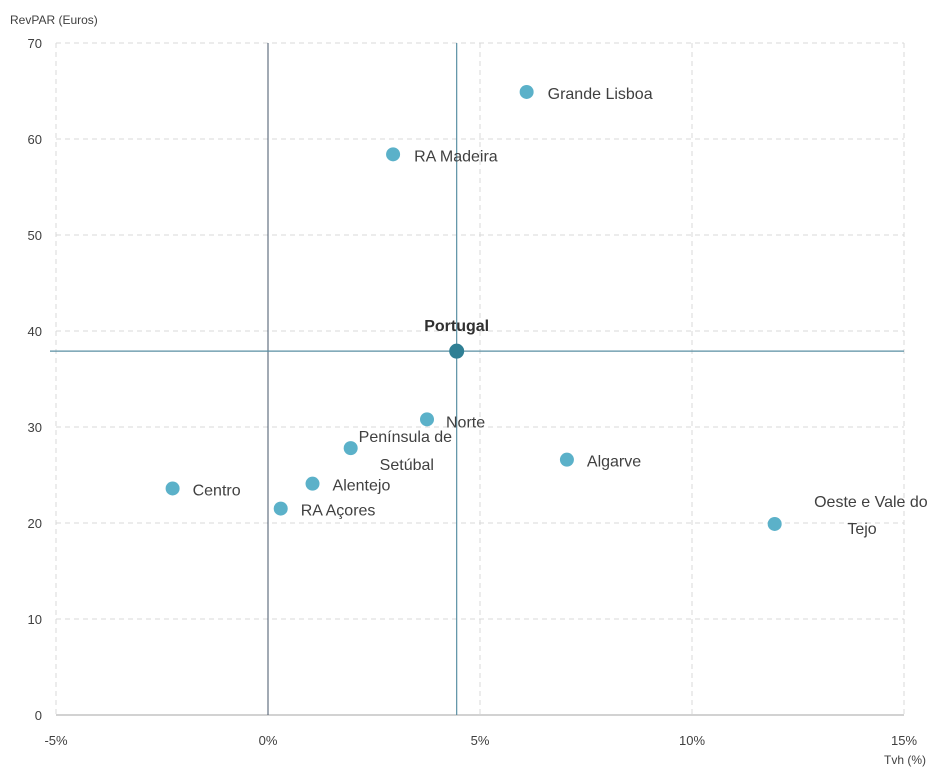  I want to click on data-label: Norte, so click(465, 422).